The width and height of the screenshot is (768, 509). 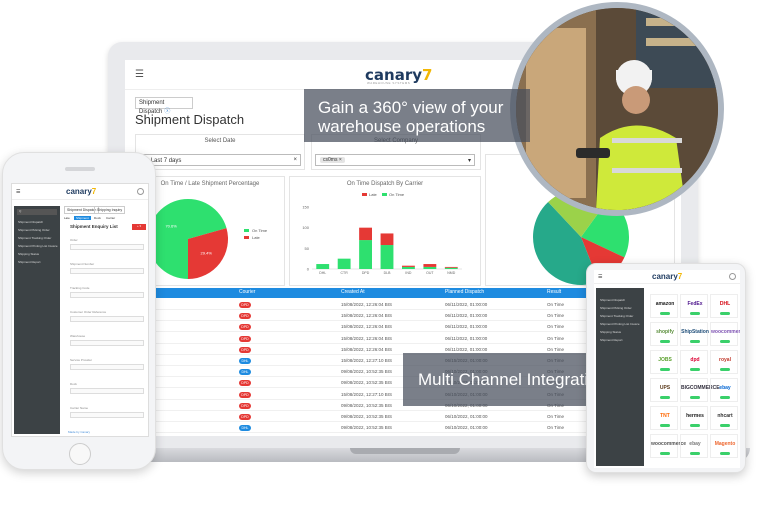 What do you see at coordinates (700, 390) in the screenshot?
I see `integration-card: BIGCOMMERCE` at bounding box center [700, 390].